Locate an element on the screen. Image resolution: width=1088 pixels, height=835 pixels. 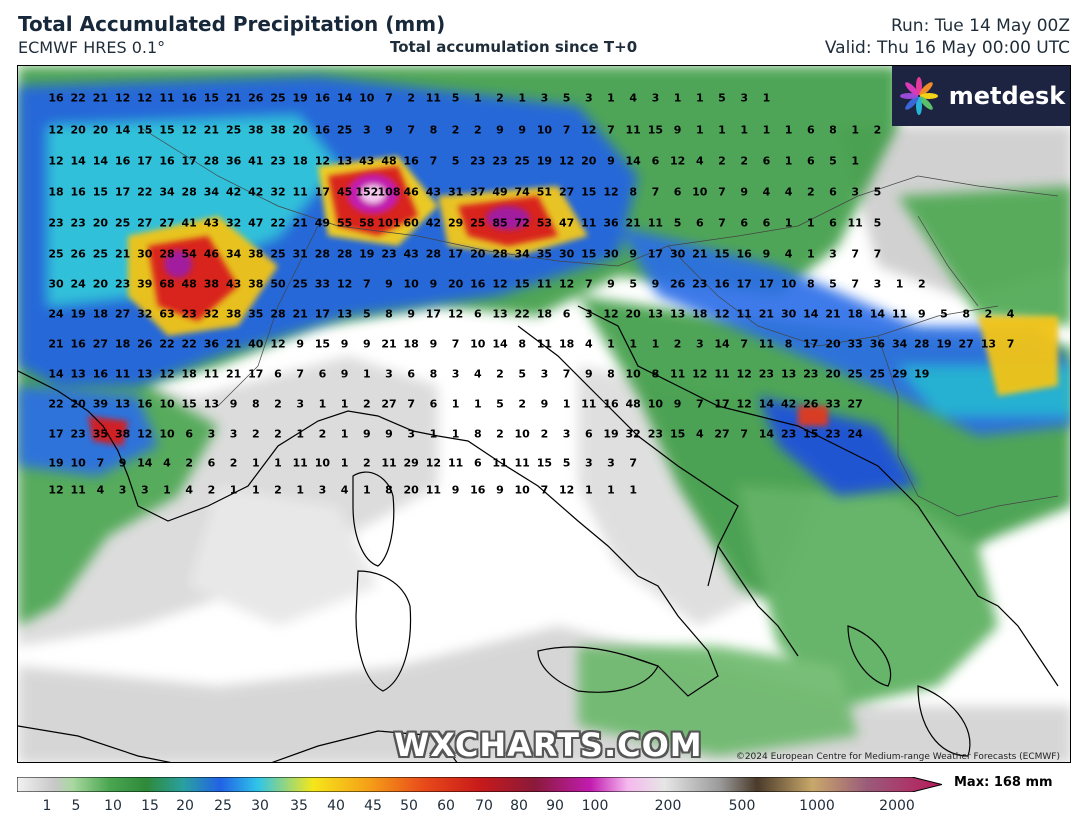
colorbar-tick-label: 100 is located at coordinates (595, 806).